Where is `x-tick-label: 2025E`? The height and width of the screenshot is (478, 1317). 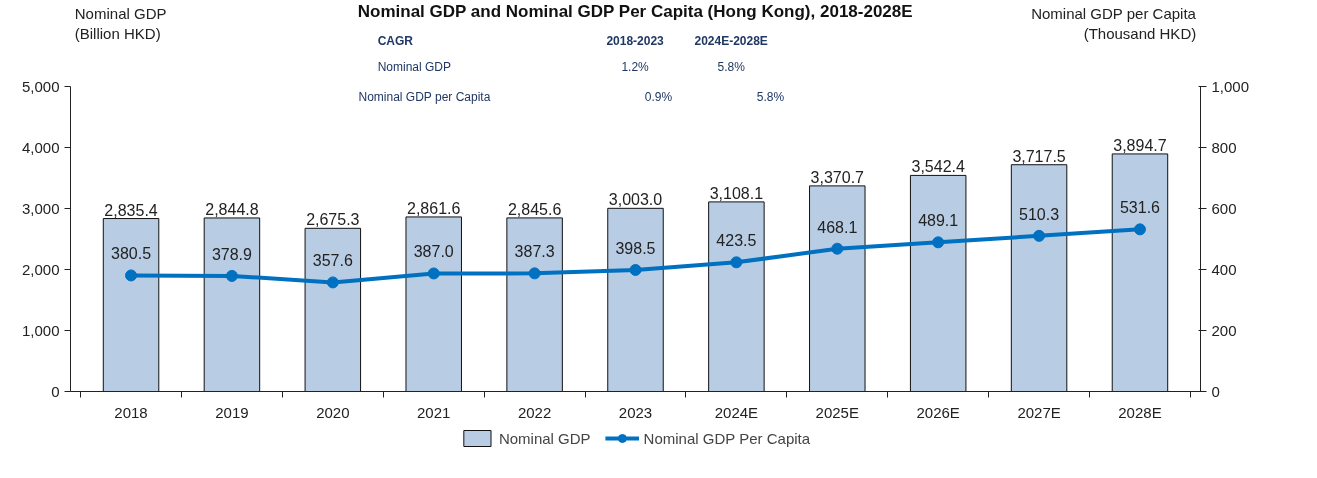 x-tick-label: 2025E is located at coordinates (837, 412).